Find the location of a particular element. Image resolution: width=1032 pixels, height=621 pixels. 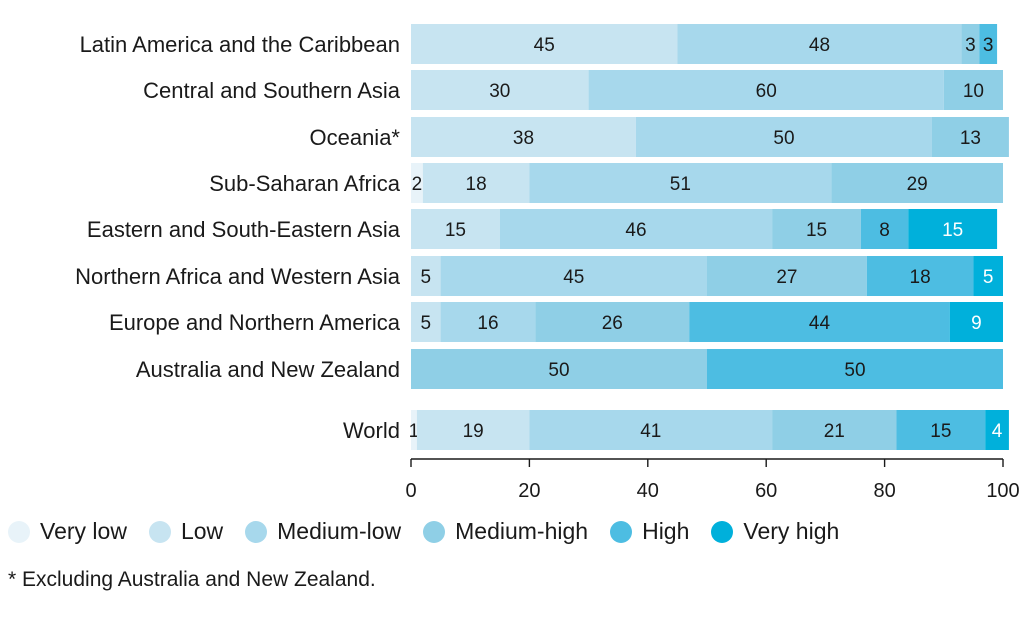

category-label: Northern Africa and Western Asia is located at coordinates (238, 276).